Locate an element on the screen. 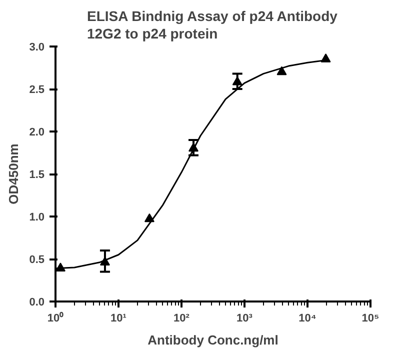 The height and width of the screenshot is (350, 400). y-tick-label: 3.0 is located at coordinates (37, 48).